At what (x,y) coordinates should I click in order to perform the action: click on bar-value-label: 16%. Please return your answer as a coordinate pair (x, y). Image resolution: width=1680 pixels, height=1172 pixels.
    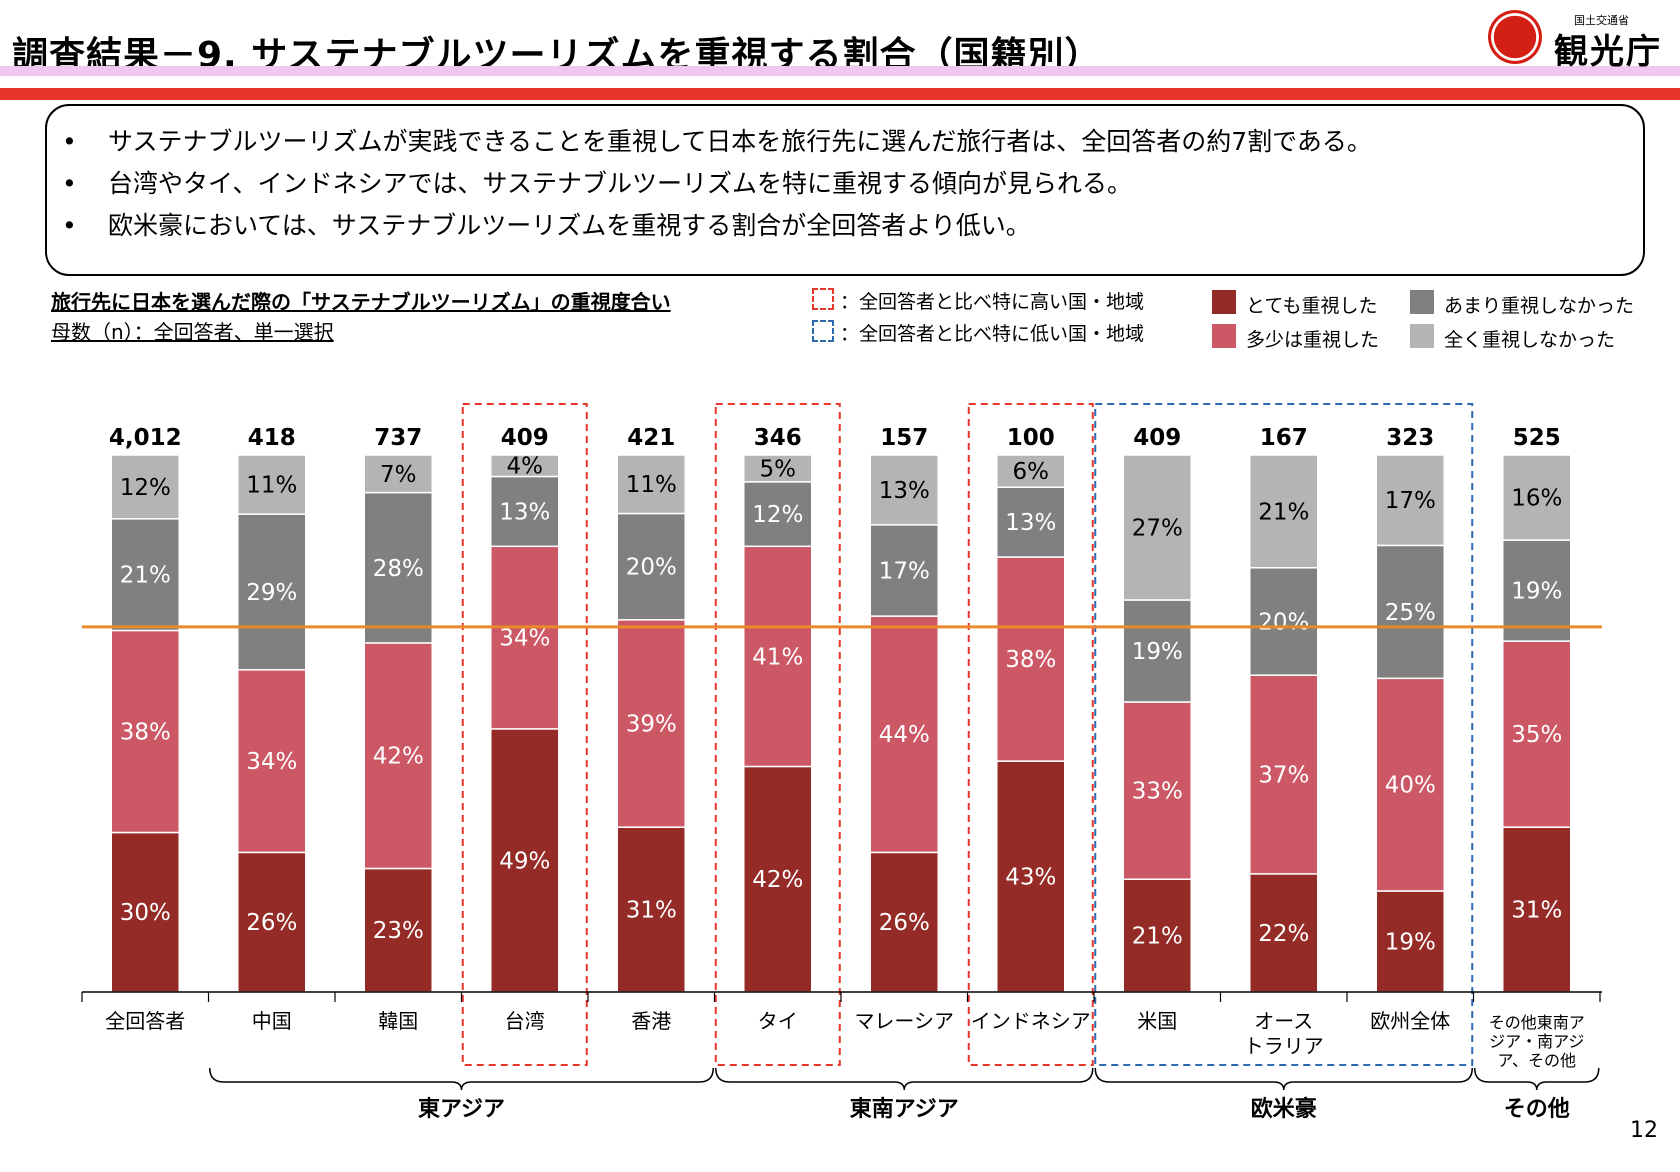
    Looking at the image, I should click on (1536, 499).